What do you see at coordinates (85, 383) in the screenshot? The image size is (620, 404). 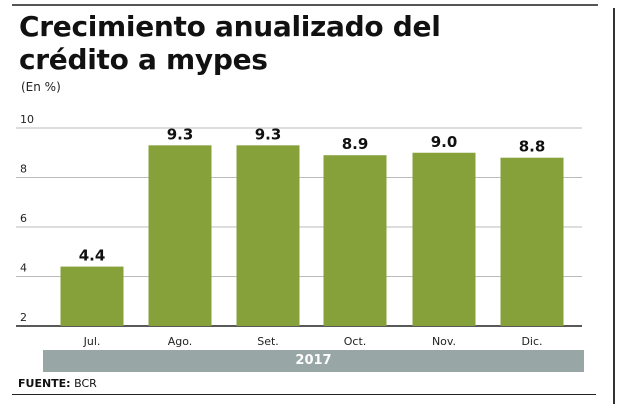 I see `source-value: BCR` at bounding box center [85, 383].